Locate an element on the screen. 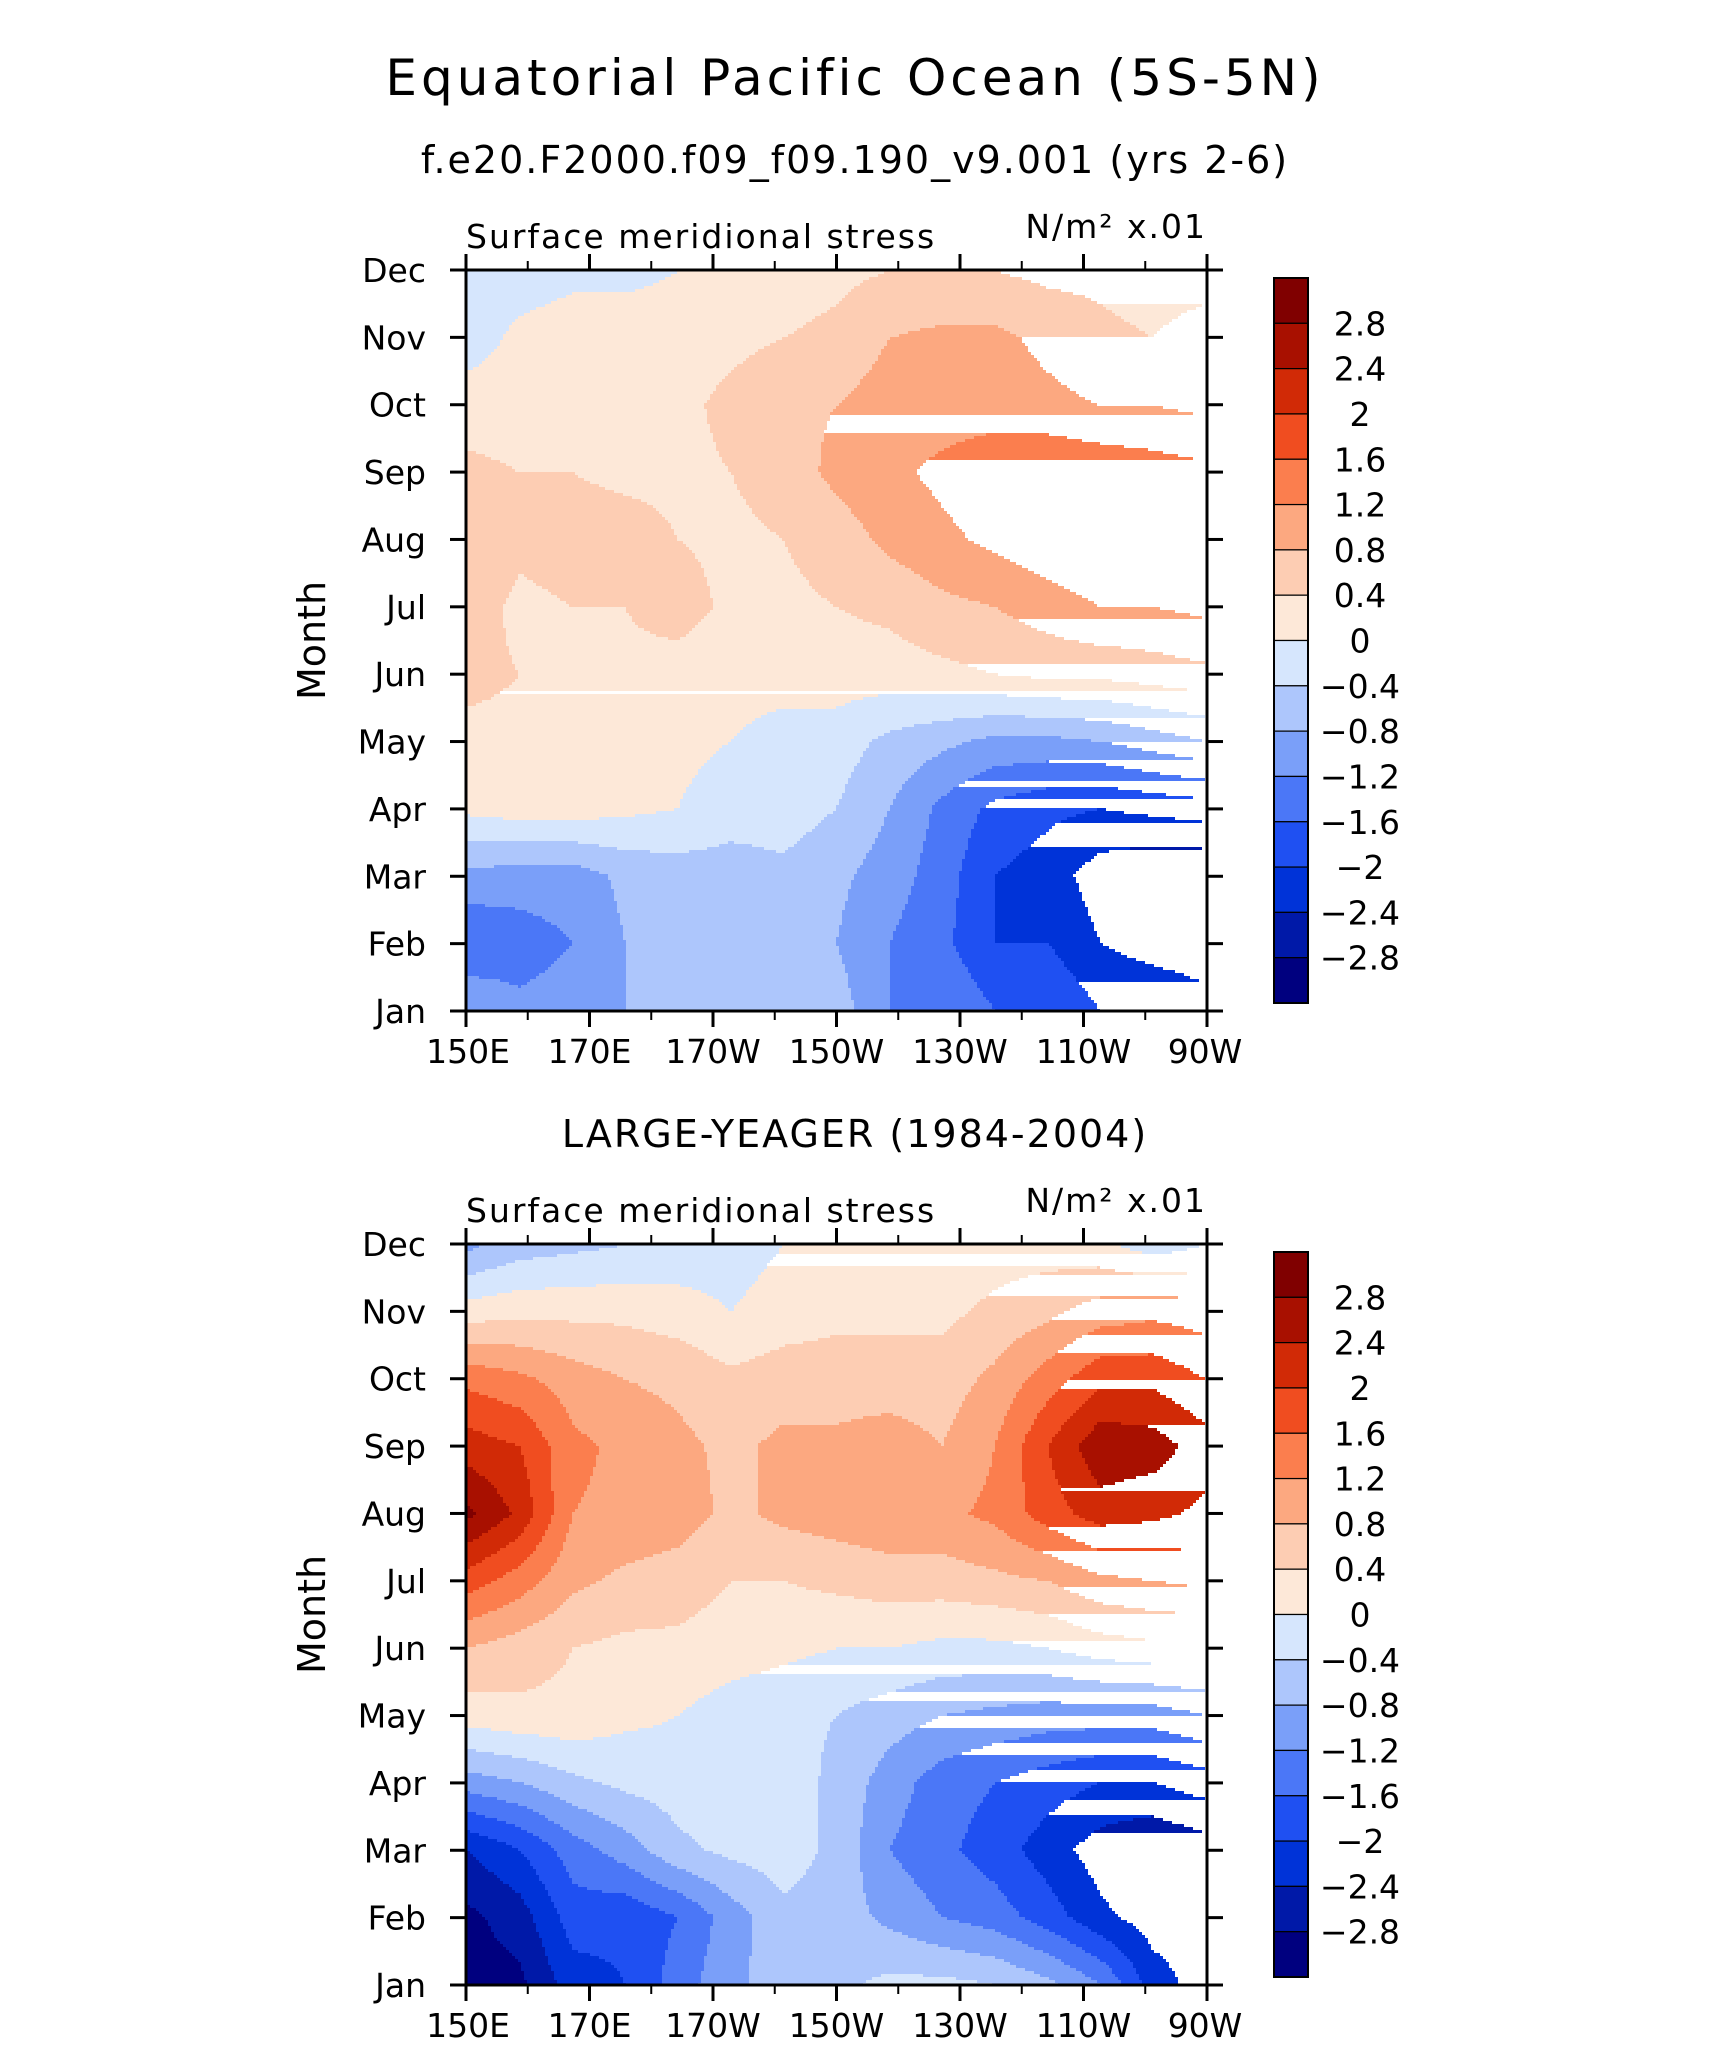 This screenshot has height=2059, width=1710. colorbar-box is located at coordinates (1291, 482).